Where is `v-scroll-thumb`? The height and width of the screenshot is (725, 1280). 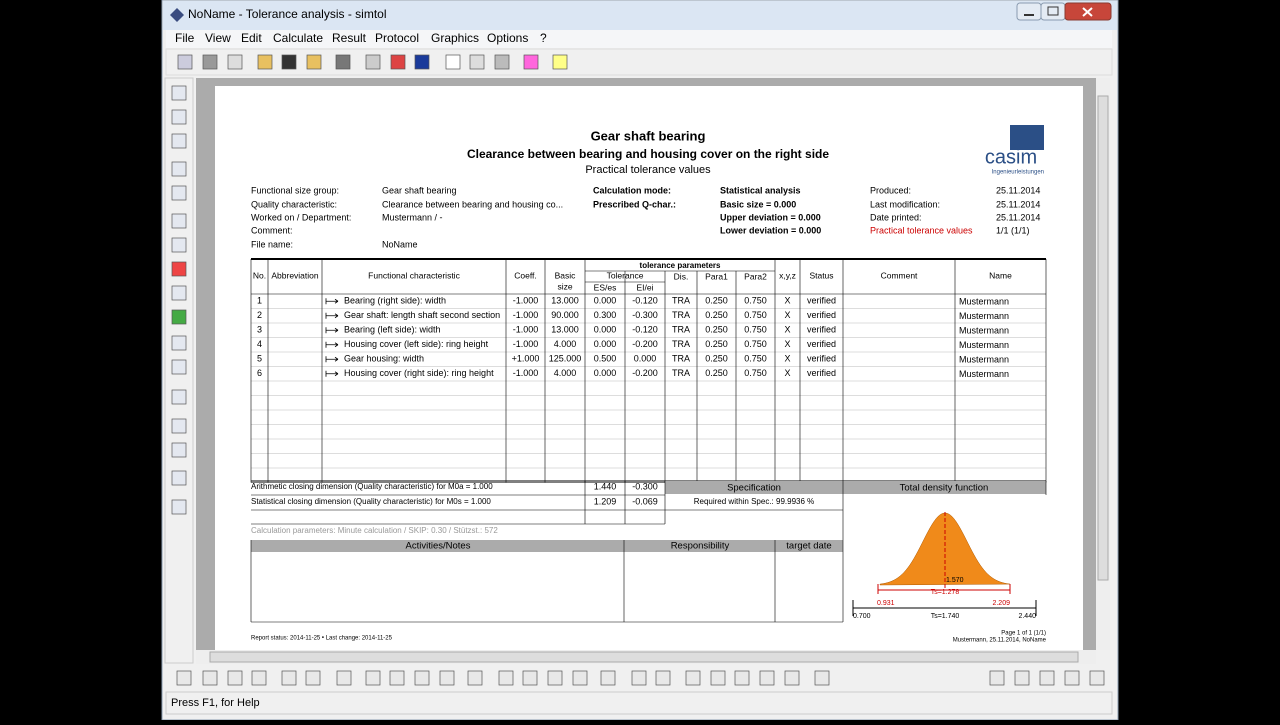 v-scroll-thumb is located at coordinates (1103, 338).